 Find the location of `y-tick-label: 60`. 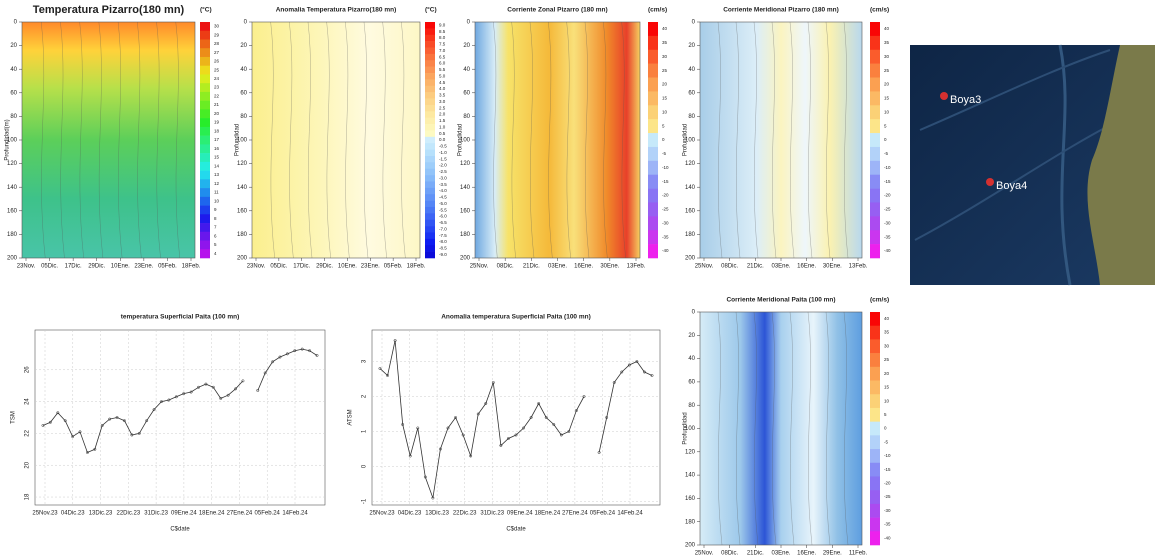

y-tick-label: 60 is located at coordinates (691, 93).